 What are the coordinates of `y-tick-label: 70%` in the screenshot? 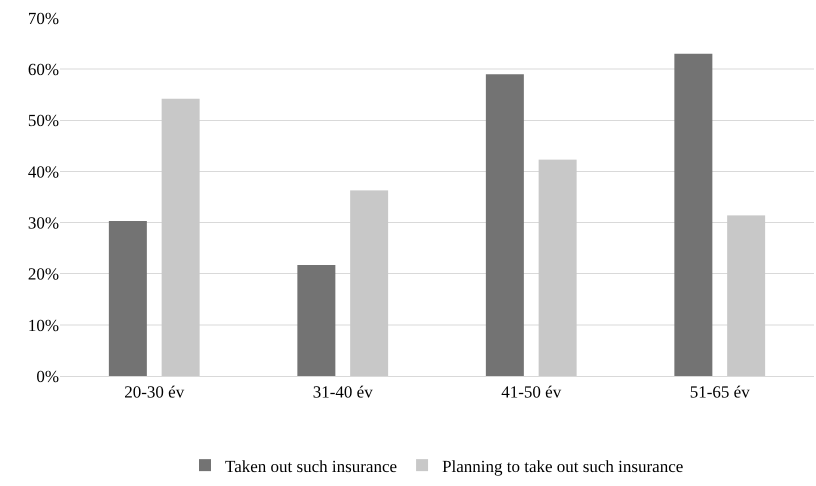 It's located at (43, 18).